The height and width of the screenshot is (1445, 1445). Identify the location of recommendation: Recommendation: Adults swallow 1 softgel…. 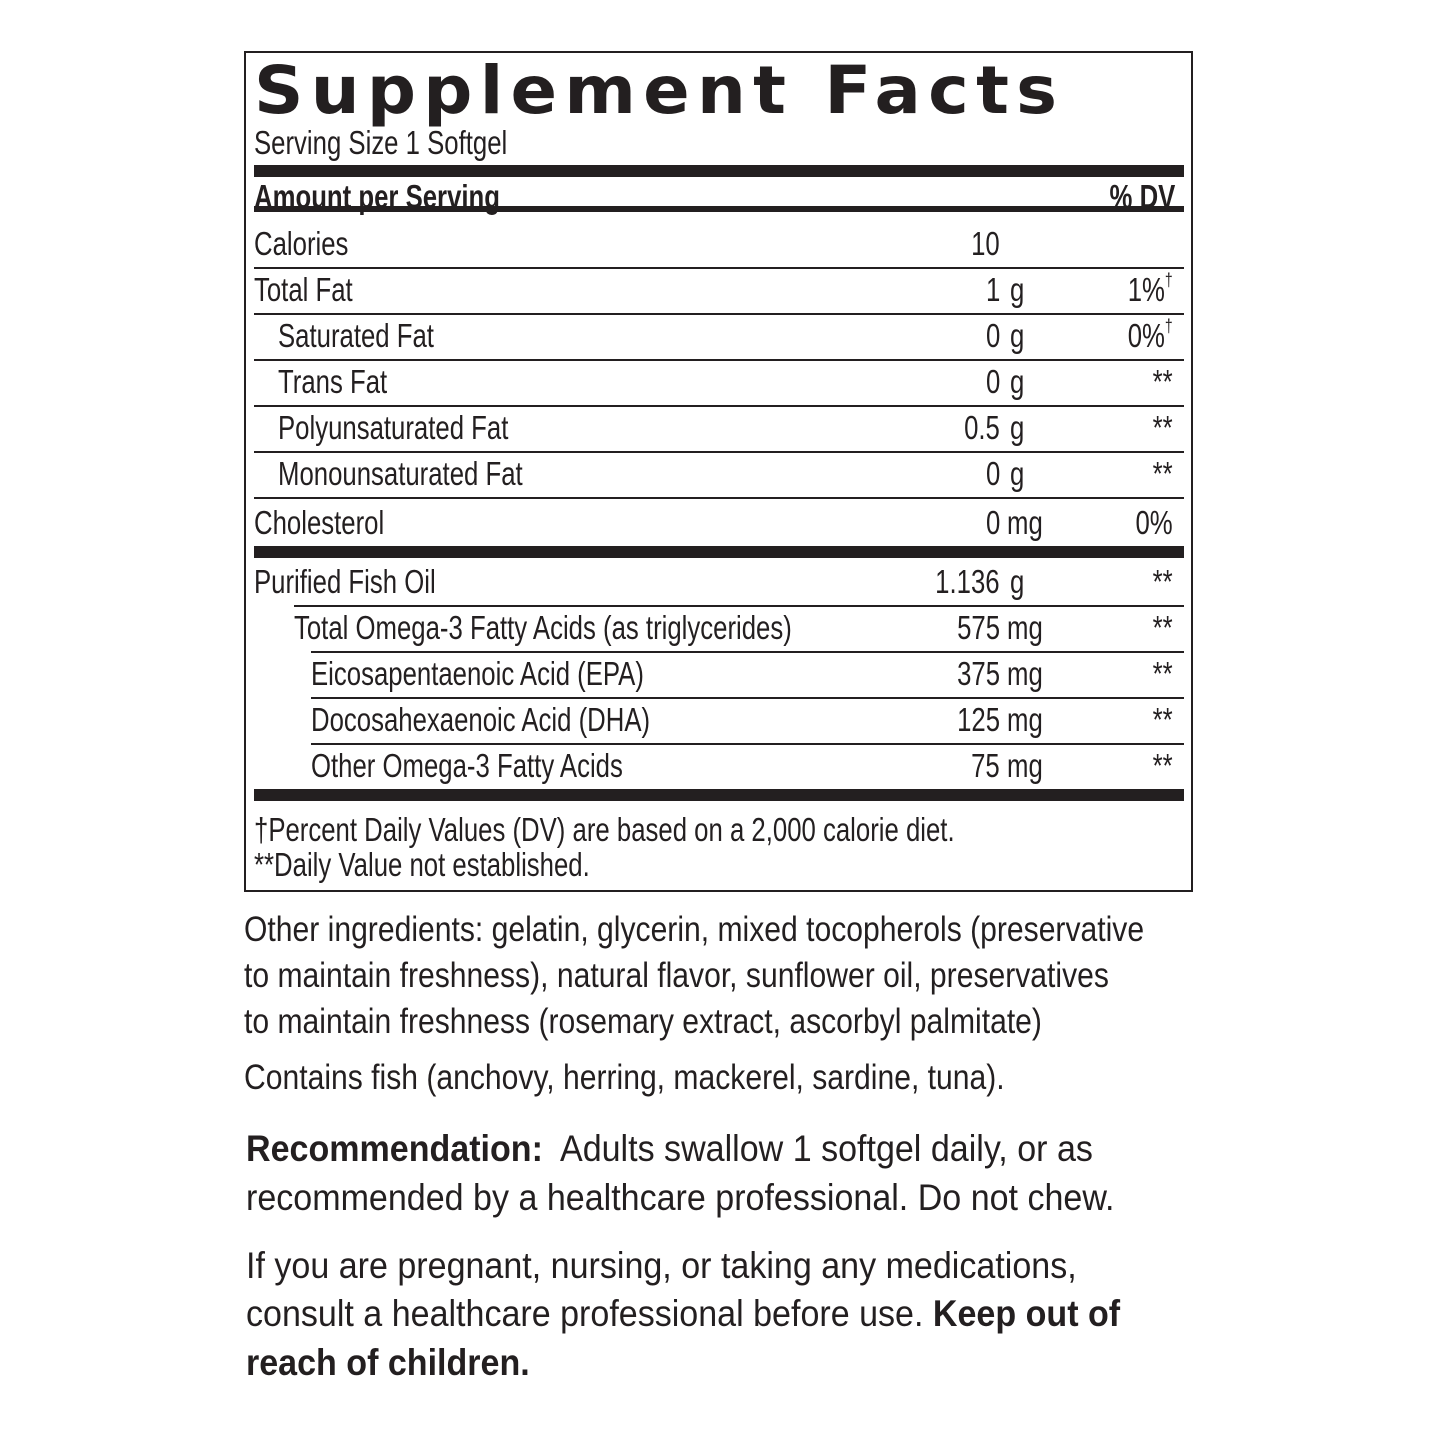
(669, 1148).